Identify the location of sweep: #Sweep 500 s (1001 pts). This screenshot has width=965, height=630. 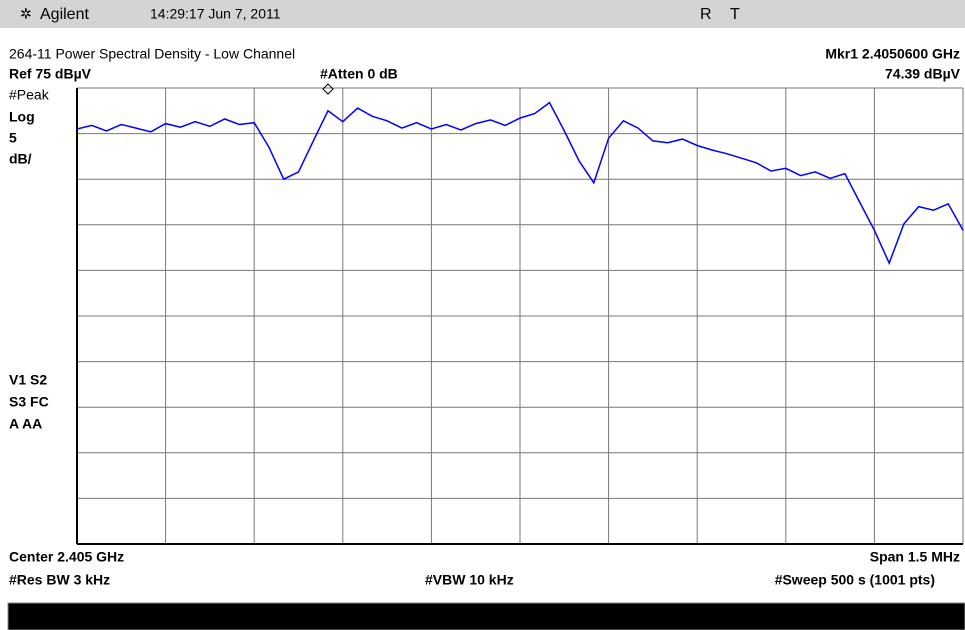
(855, 580).